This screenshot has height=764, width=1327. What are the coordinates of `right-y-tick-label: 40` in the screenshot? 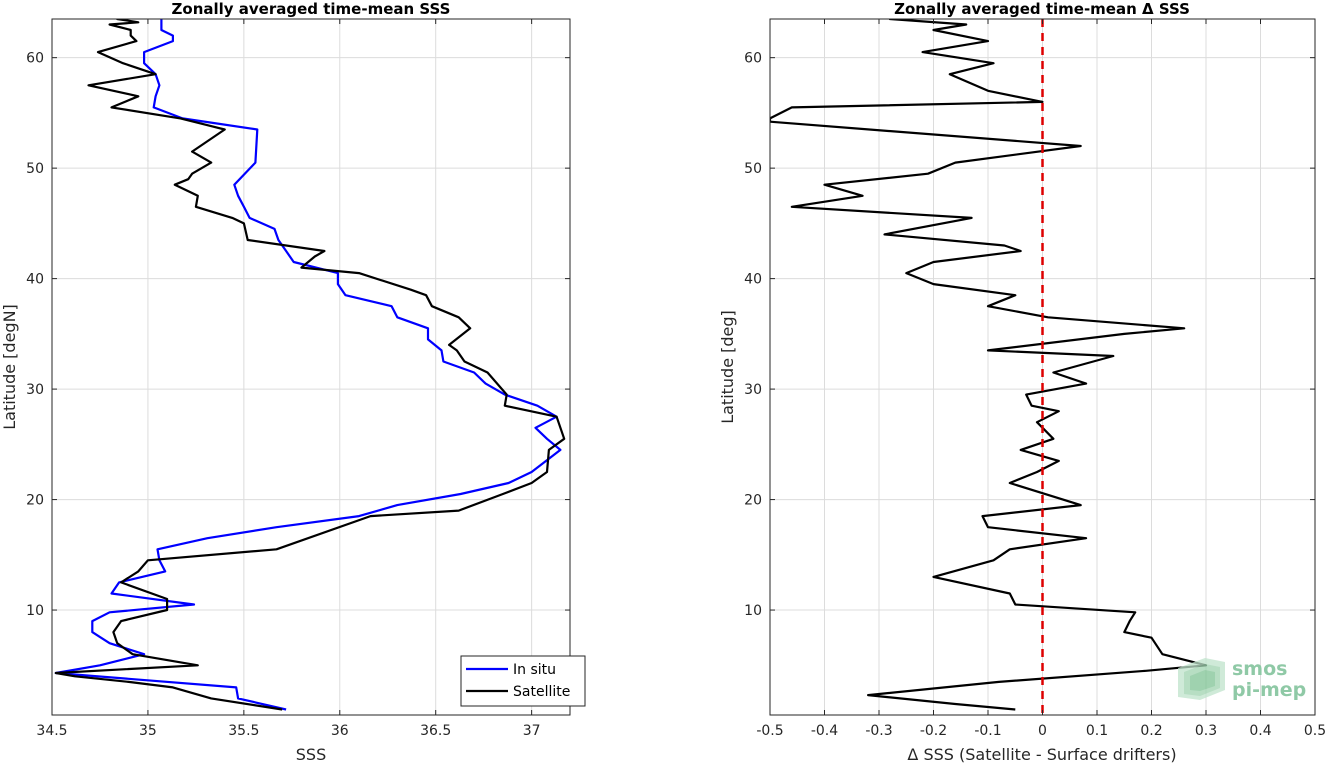 It's located at (753, 280).